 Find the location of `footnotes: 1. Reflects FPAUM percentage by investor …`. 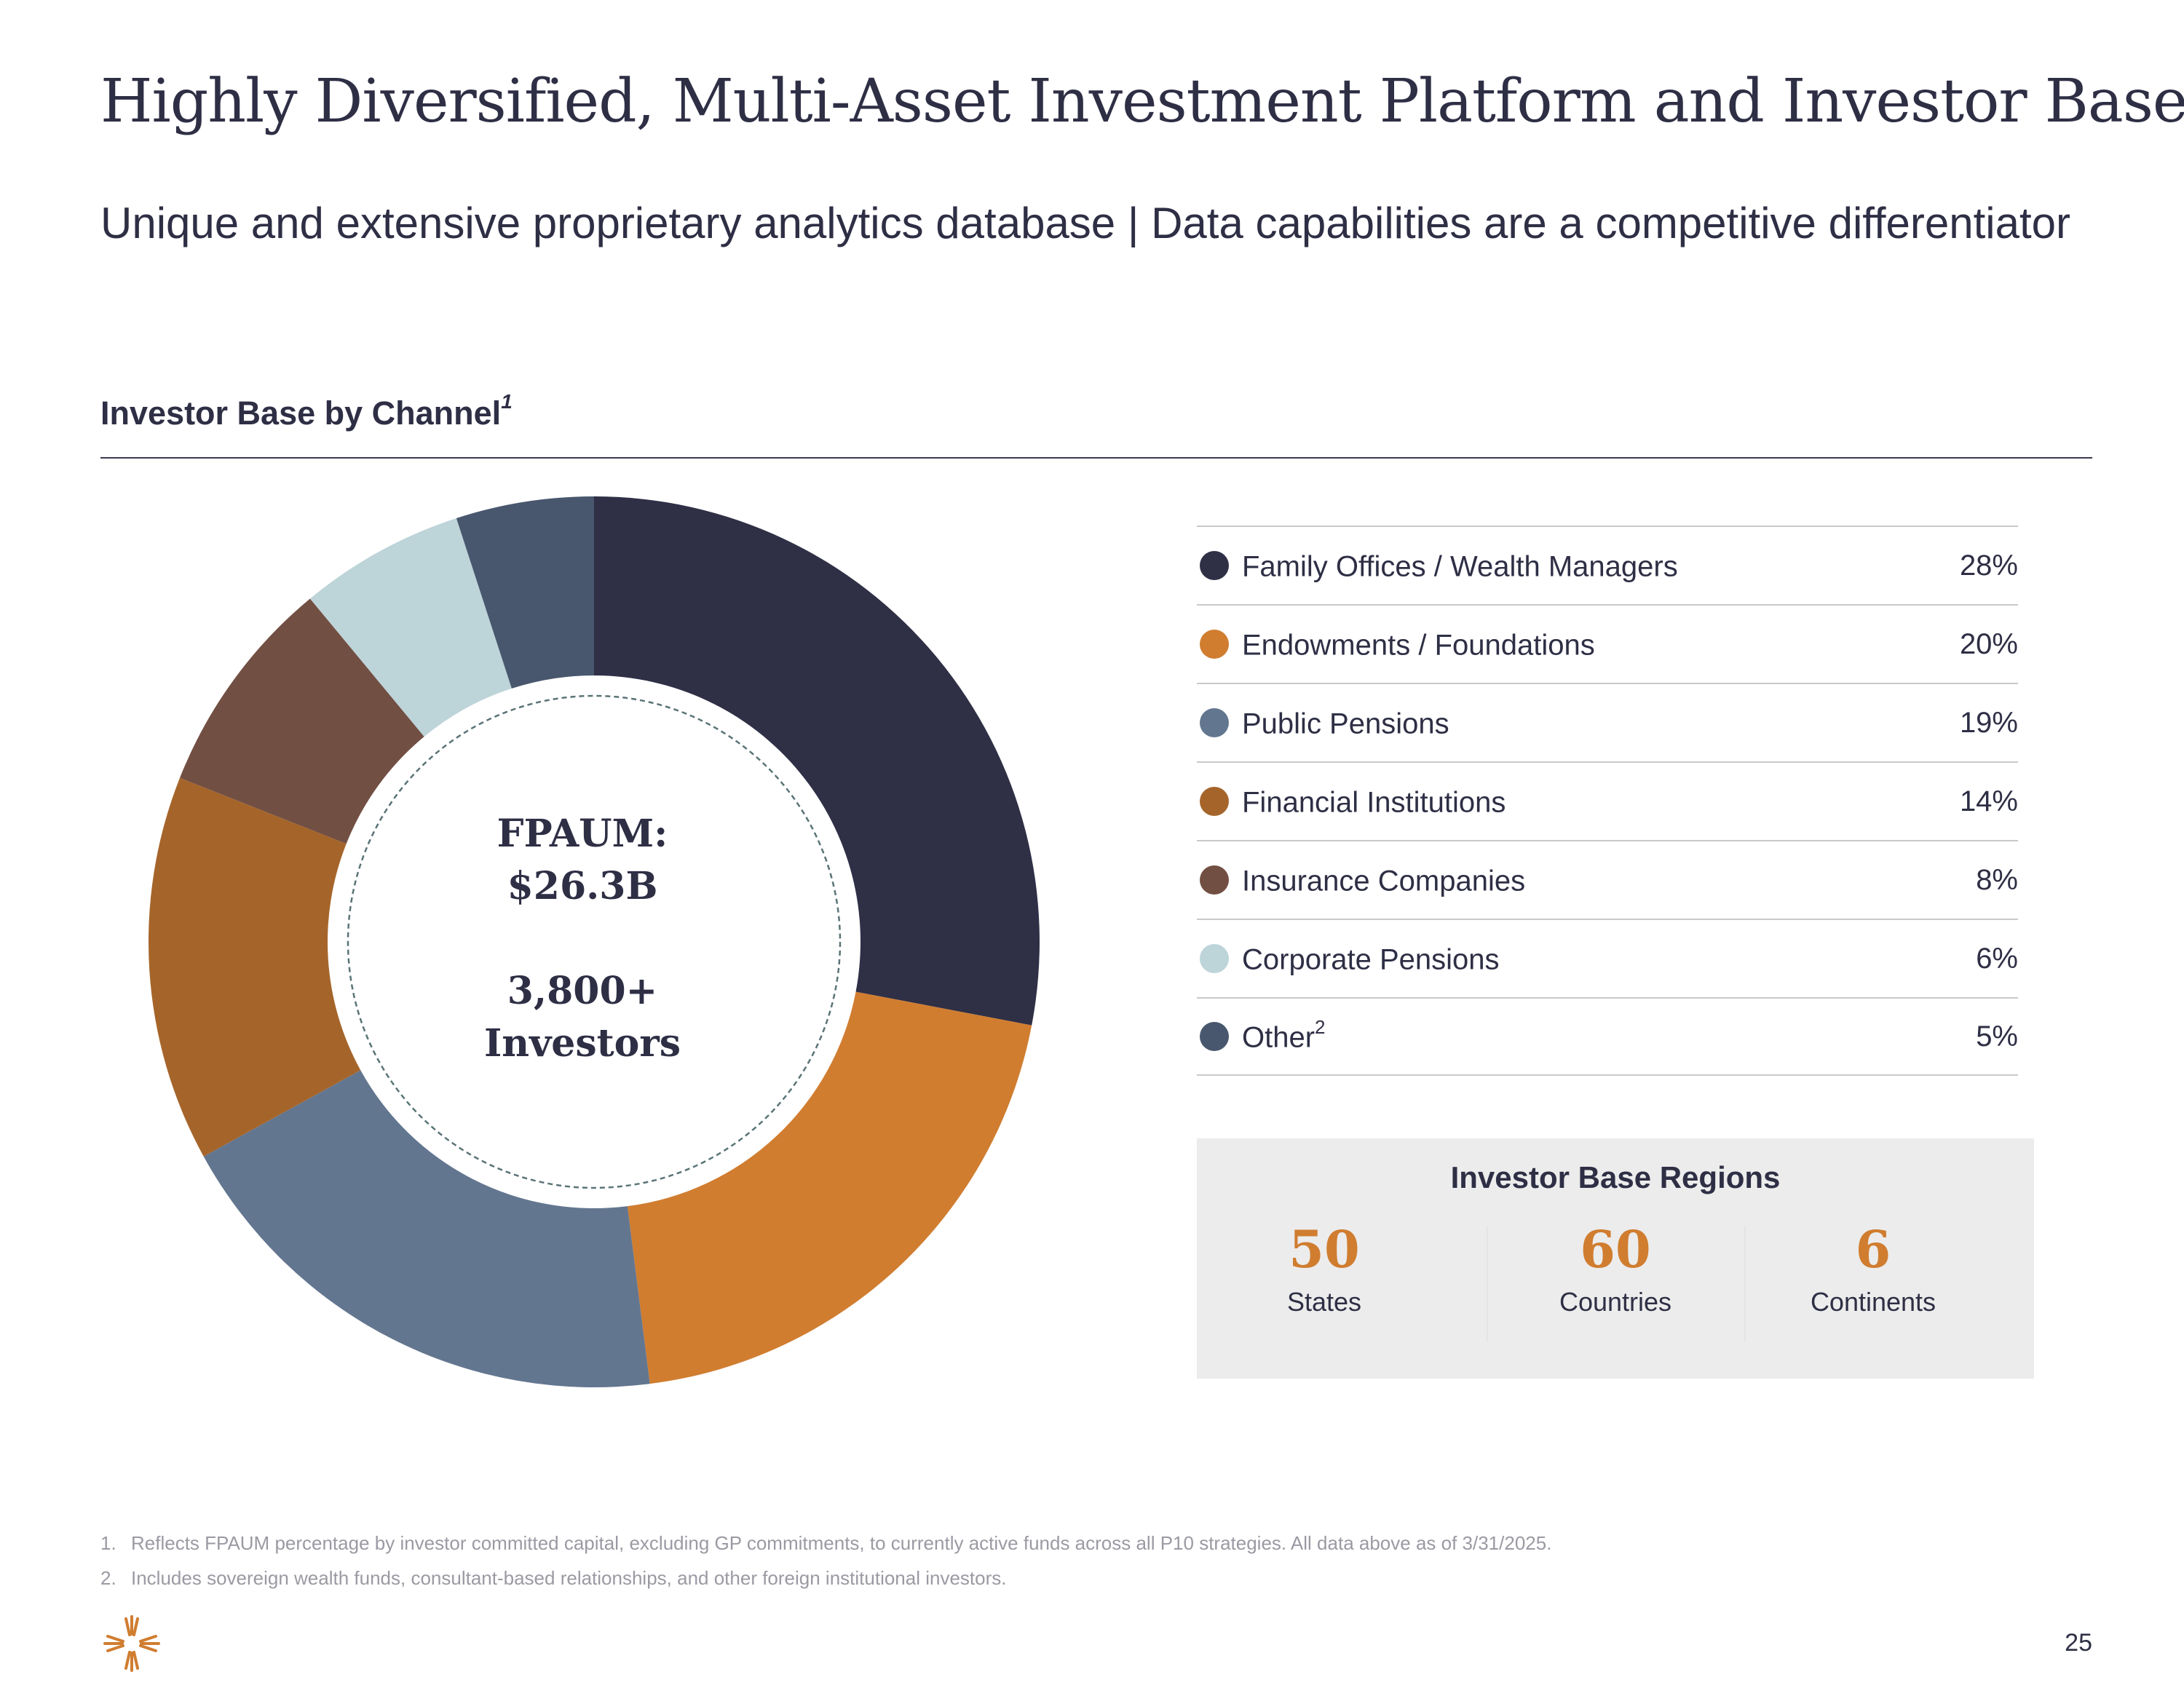

footnotes: 1. Reflects FPAUM percentage by investor … is located at coordinates (1083, 1560).